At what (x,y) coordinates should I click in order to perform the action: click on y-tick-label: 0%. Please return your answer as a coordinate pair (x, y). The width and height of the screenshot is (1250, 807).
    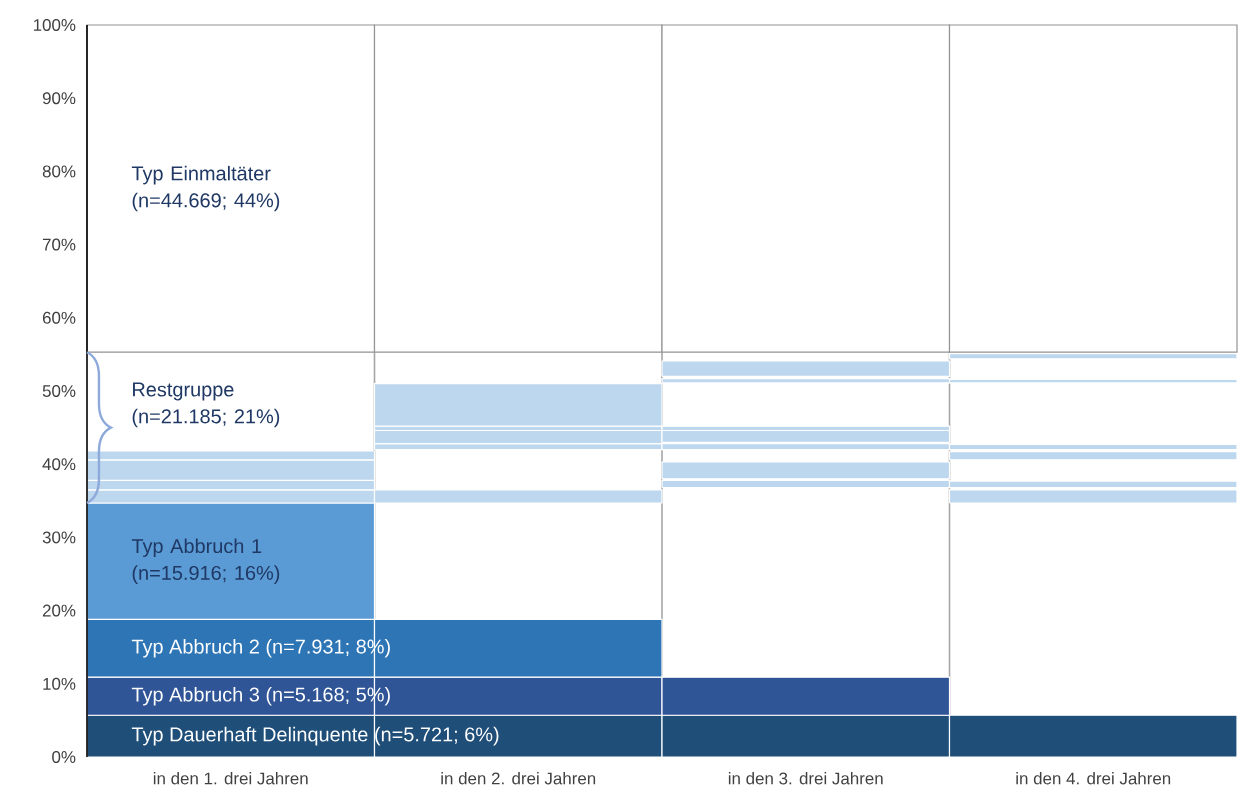
    Looking at the image, I should click on (64, 757).